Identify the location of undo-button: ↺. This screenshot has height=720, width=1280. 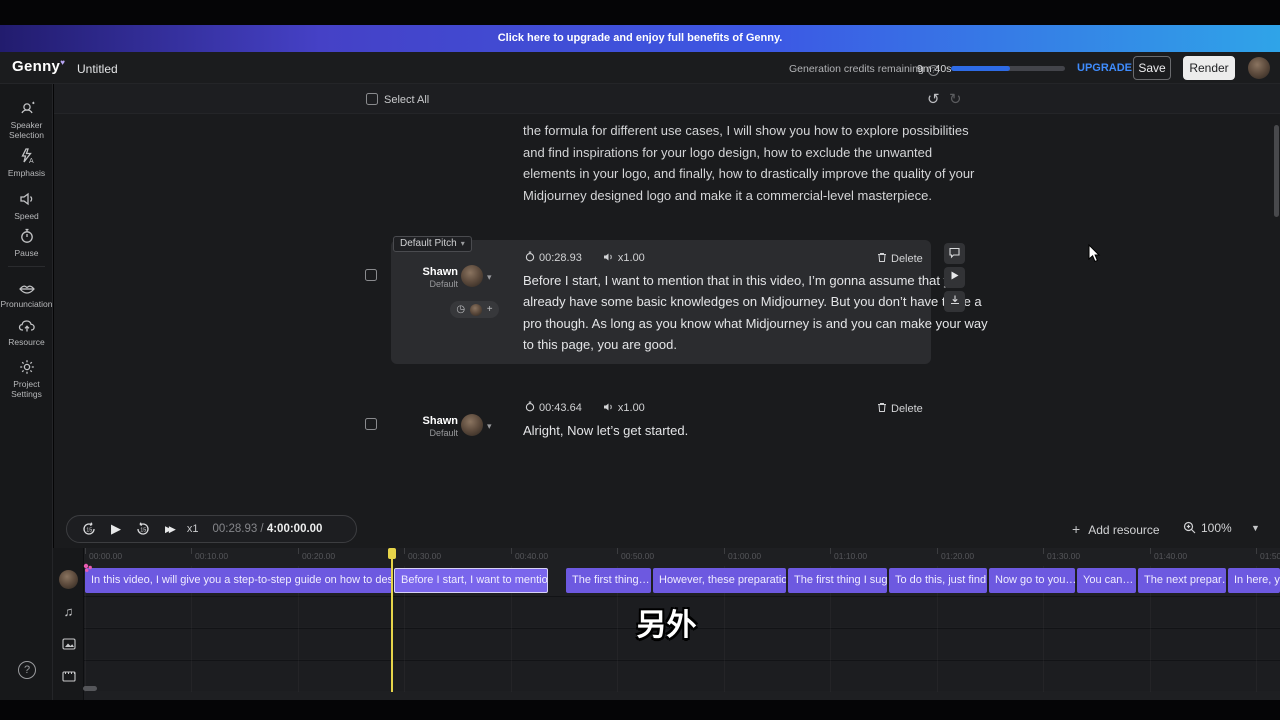
(933, 99).